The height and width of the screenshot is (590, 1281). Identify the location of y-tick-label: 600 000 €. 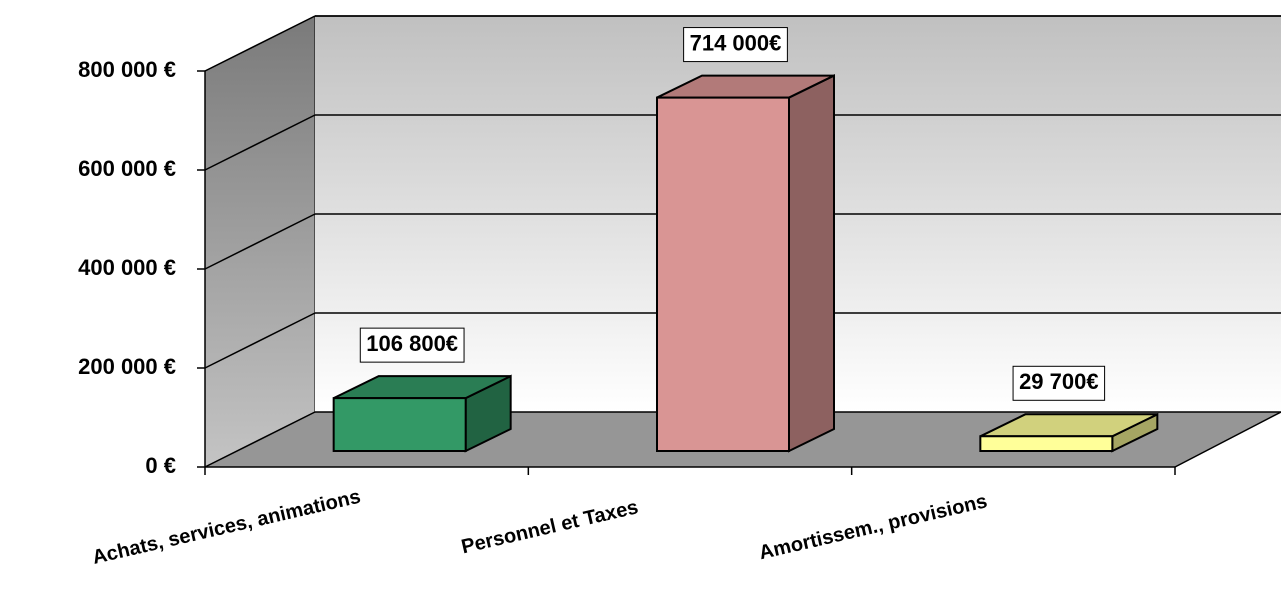
(127, 168).